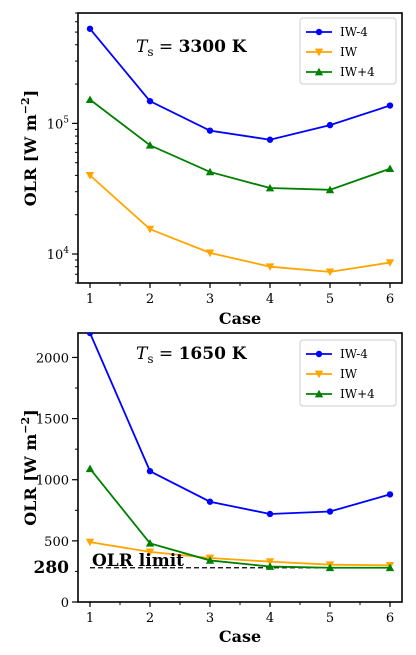 The image size is (416, 655). Describe the element at coordinates (58, 123) in the screenshot. I see `y-tick-label: 10⁵` at that location.